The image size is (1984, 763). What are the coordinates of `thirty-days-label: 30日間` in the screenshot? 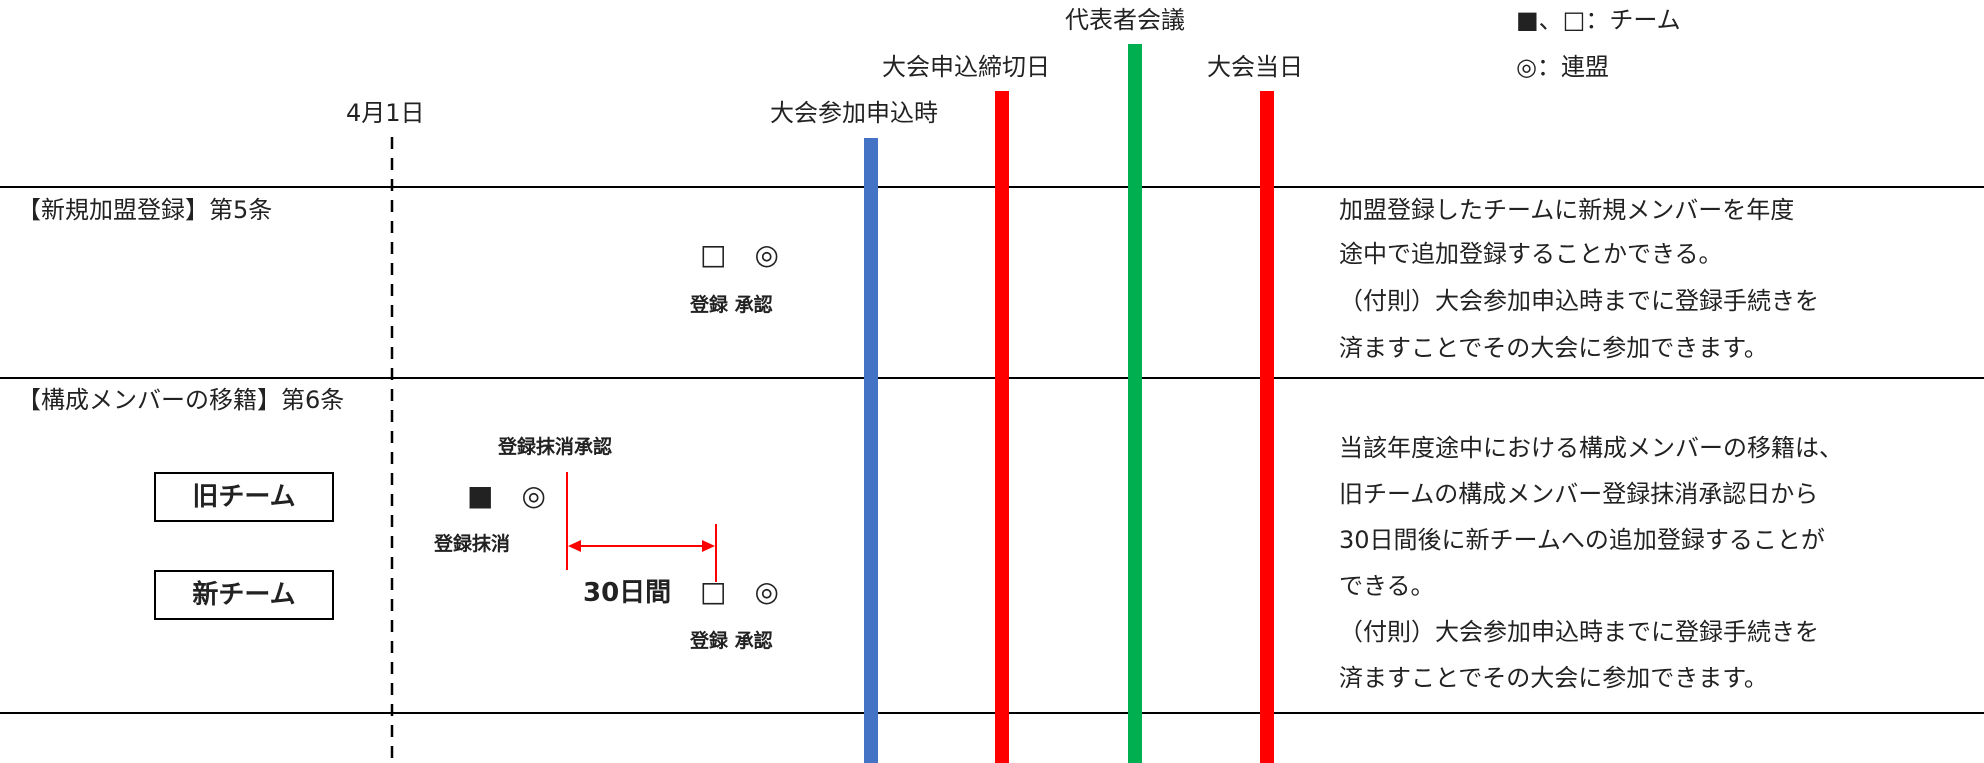 It's located at (627, 593).